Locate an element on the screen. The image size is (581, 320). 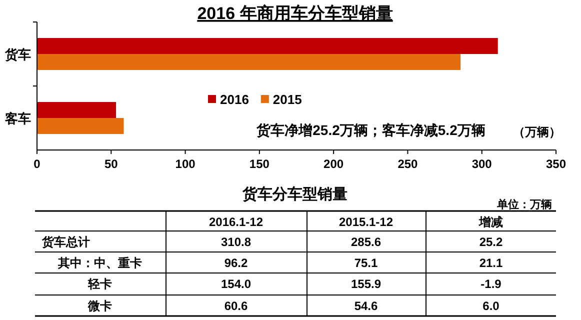
x-tick-label: 200 is located at coordinates (334, 164).